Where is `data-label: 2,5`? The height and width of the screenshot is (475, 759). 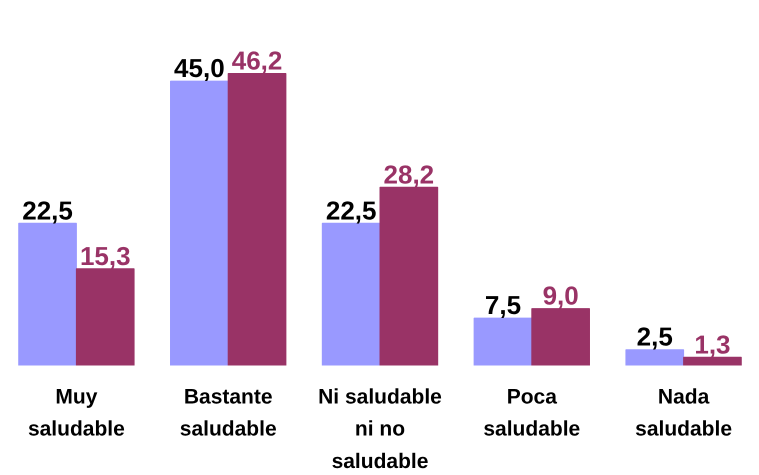
data-label: 2,5 is located at coordinates (654, 337).